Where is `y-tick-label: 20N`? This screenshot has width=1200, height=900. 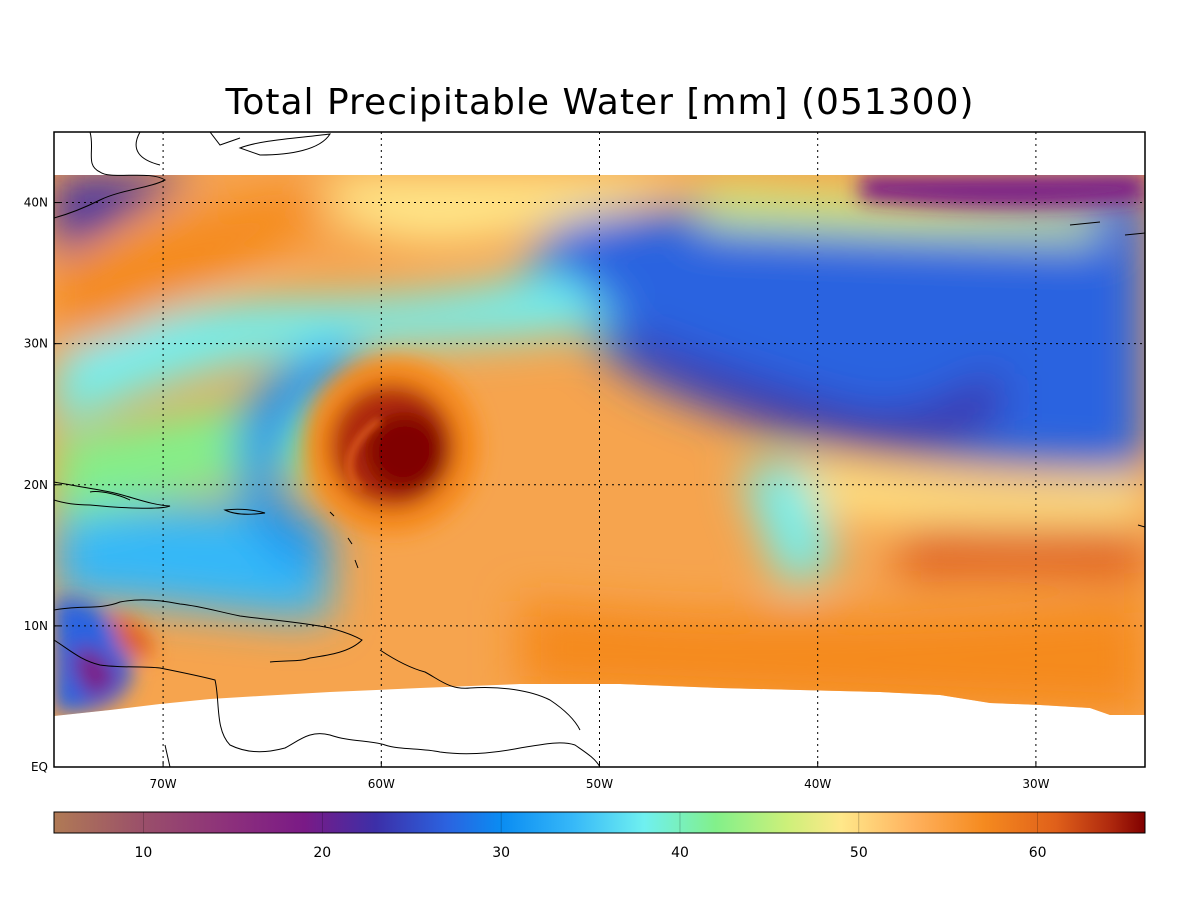 y-tick-label: 20N is located at coordinates (36, 485).